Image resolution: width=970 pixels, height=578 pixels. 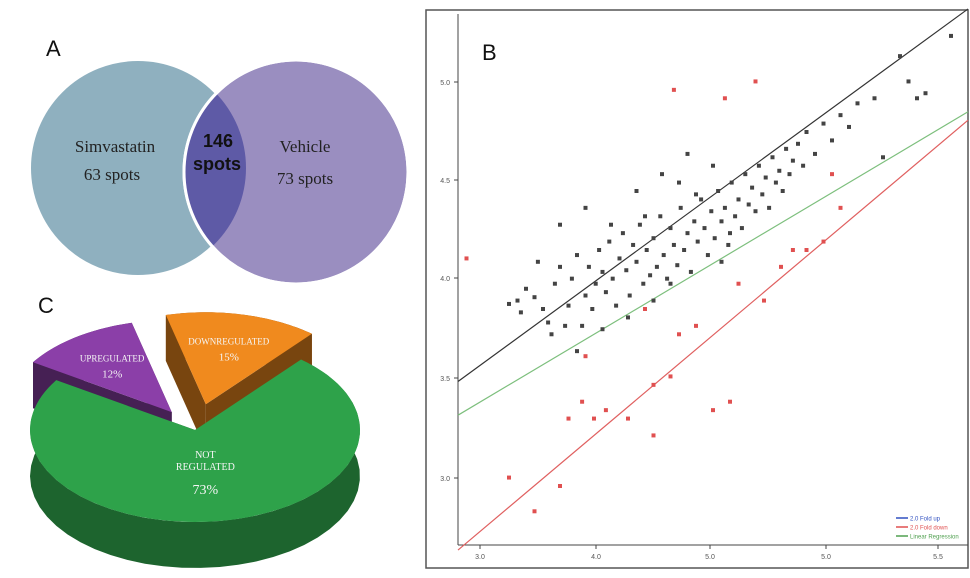 What do you see at coordinates (217, 164) in the screenshot?
I see `venn-overlap-word: spots` at bounding box center [217, 164].